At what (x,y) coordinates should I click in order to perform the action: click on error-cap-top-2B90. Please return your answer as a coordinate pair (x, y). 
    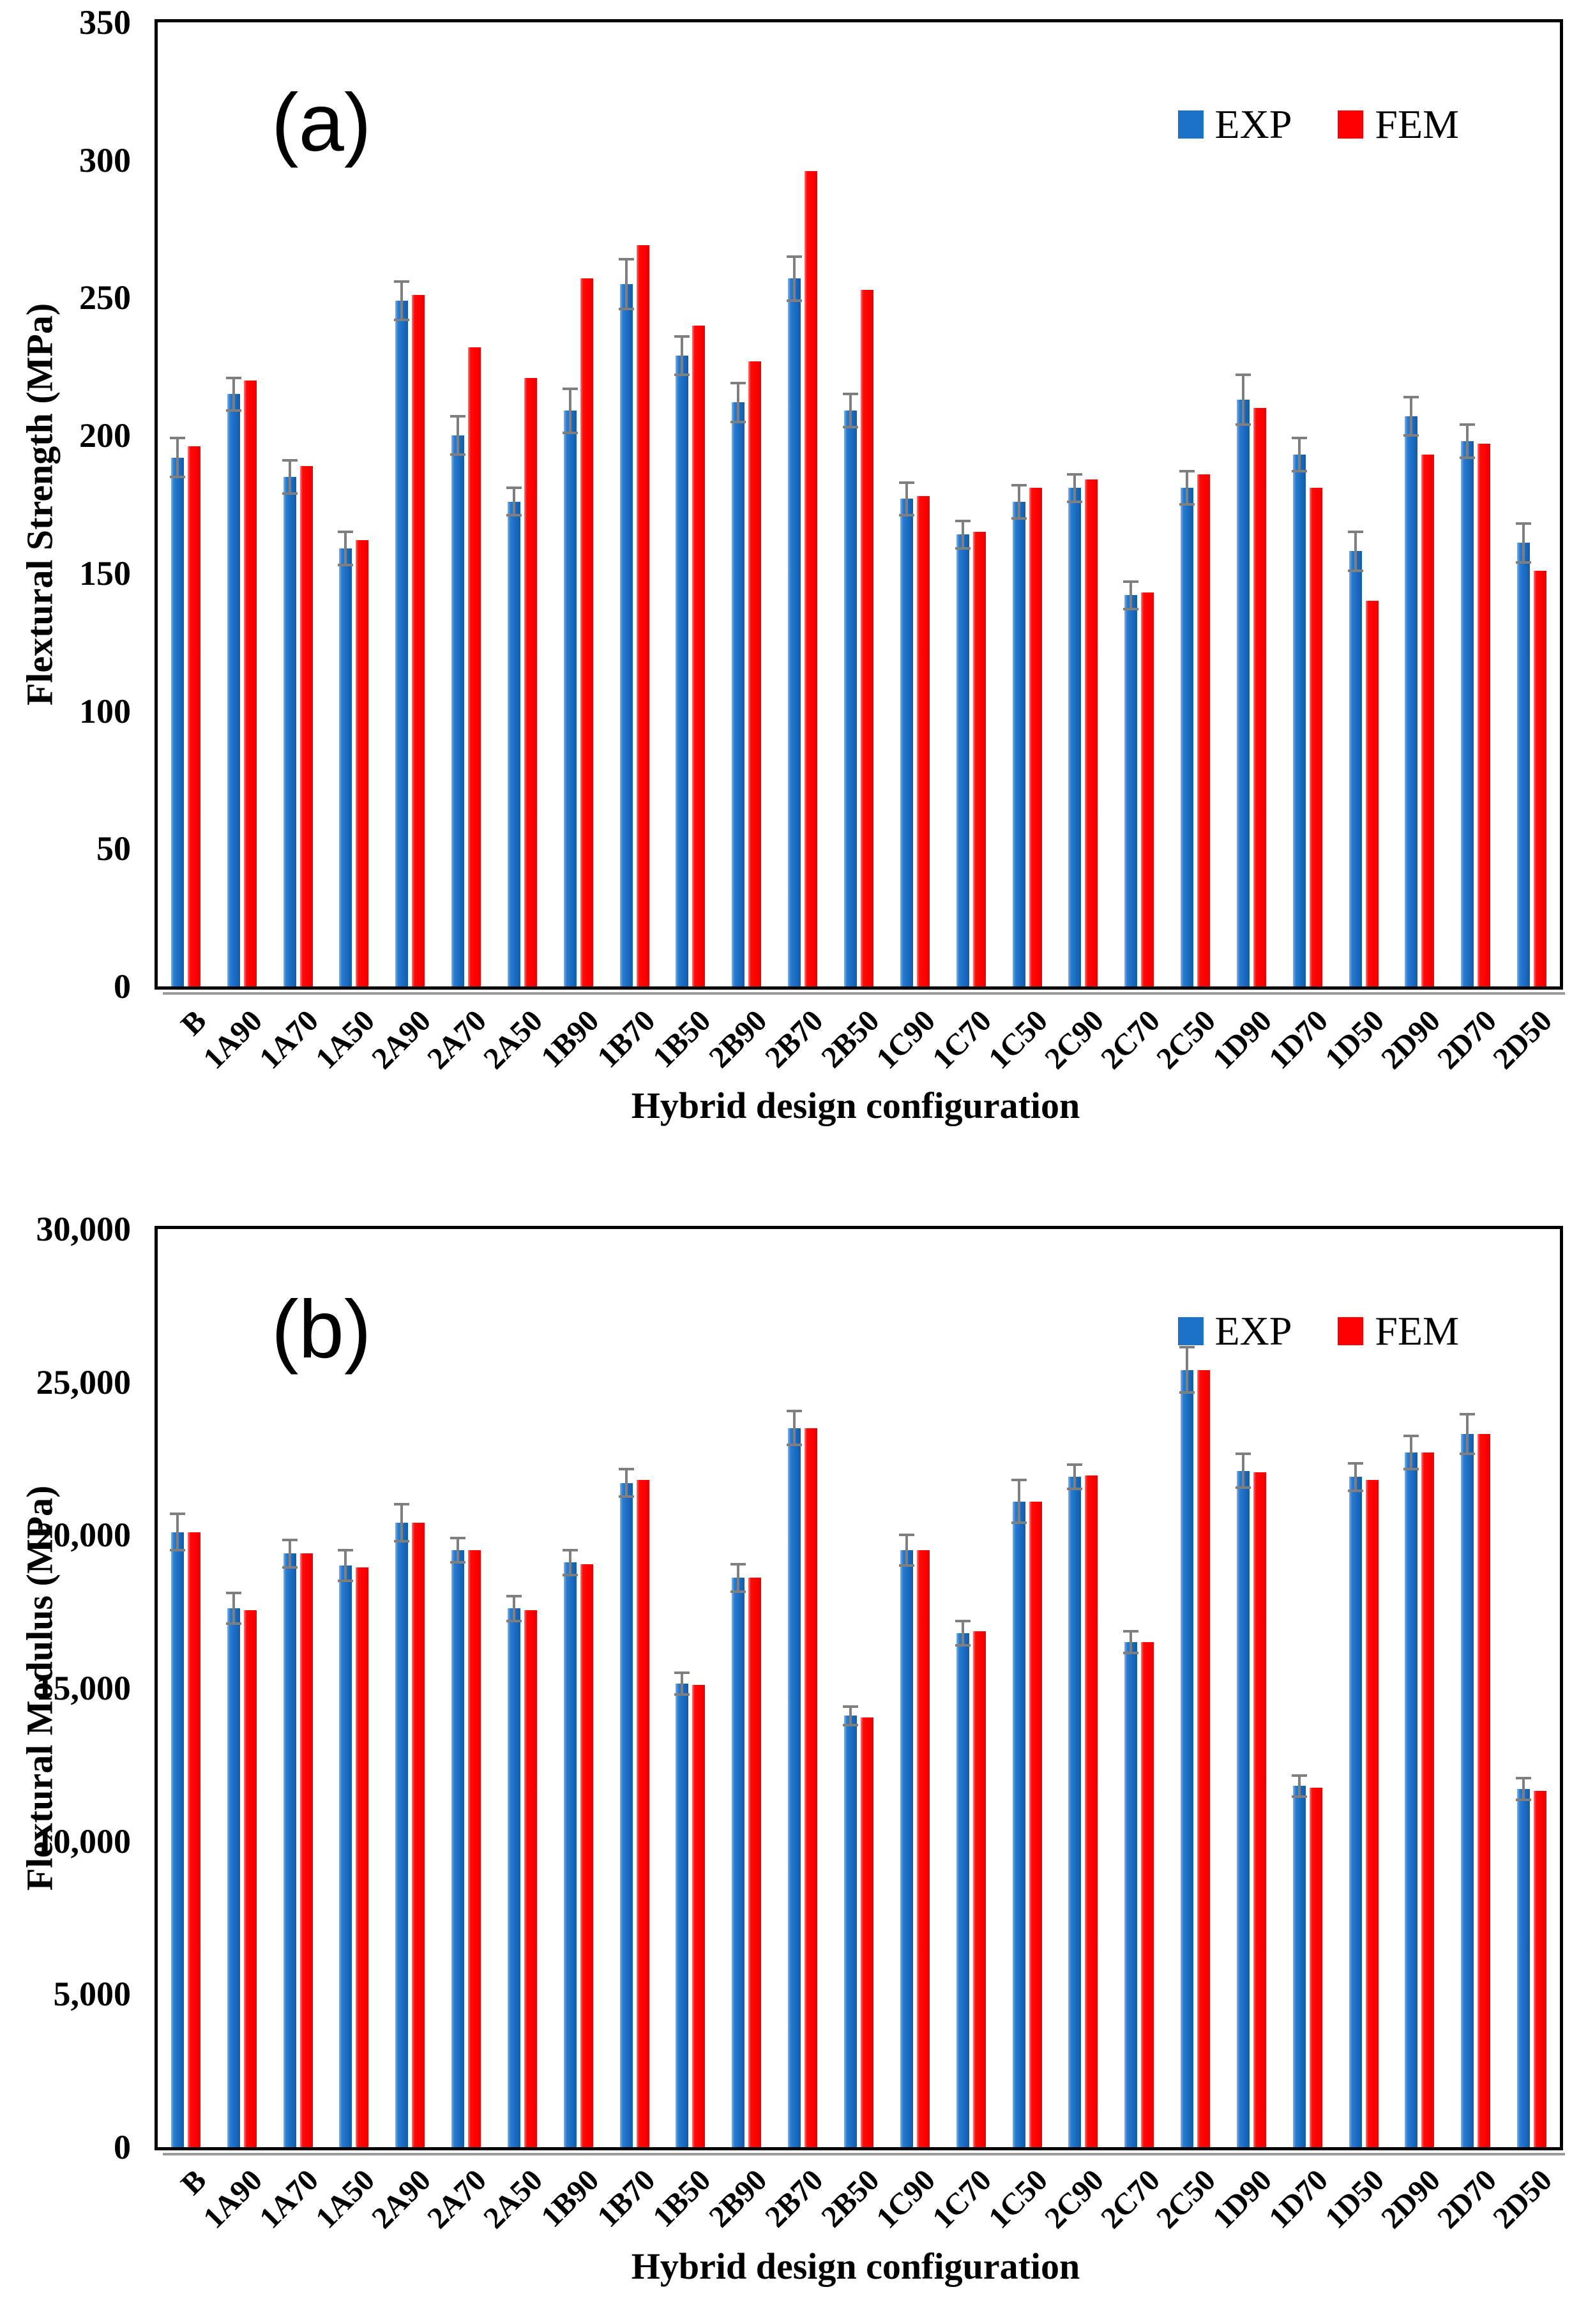
    Looking at the image, I should click on (738, 383).